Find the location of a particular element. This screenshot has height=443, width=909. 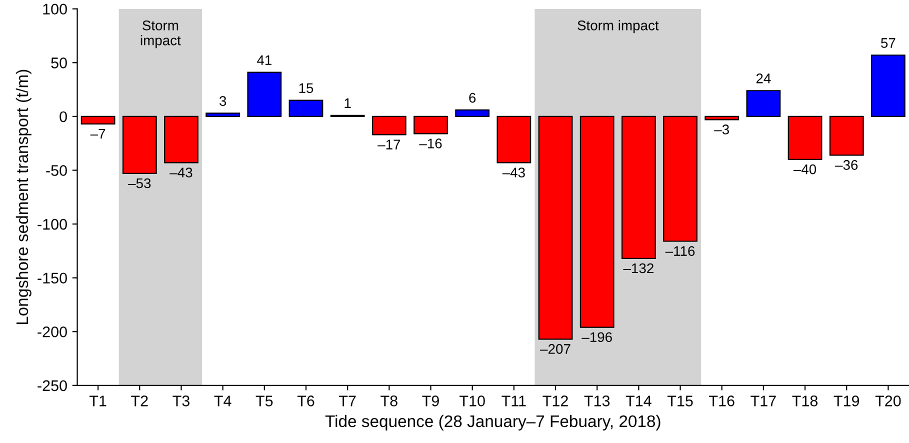

y-tick-label: -250 is located at coordinates (52, 386).